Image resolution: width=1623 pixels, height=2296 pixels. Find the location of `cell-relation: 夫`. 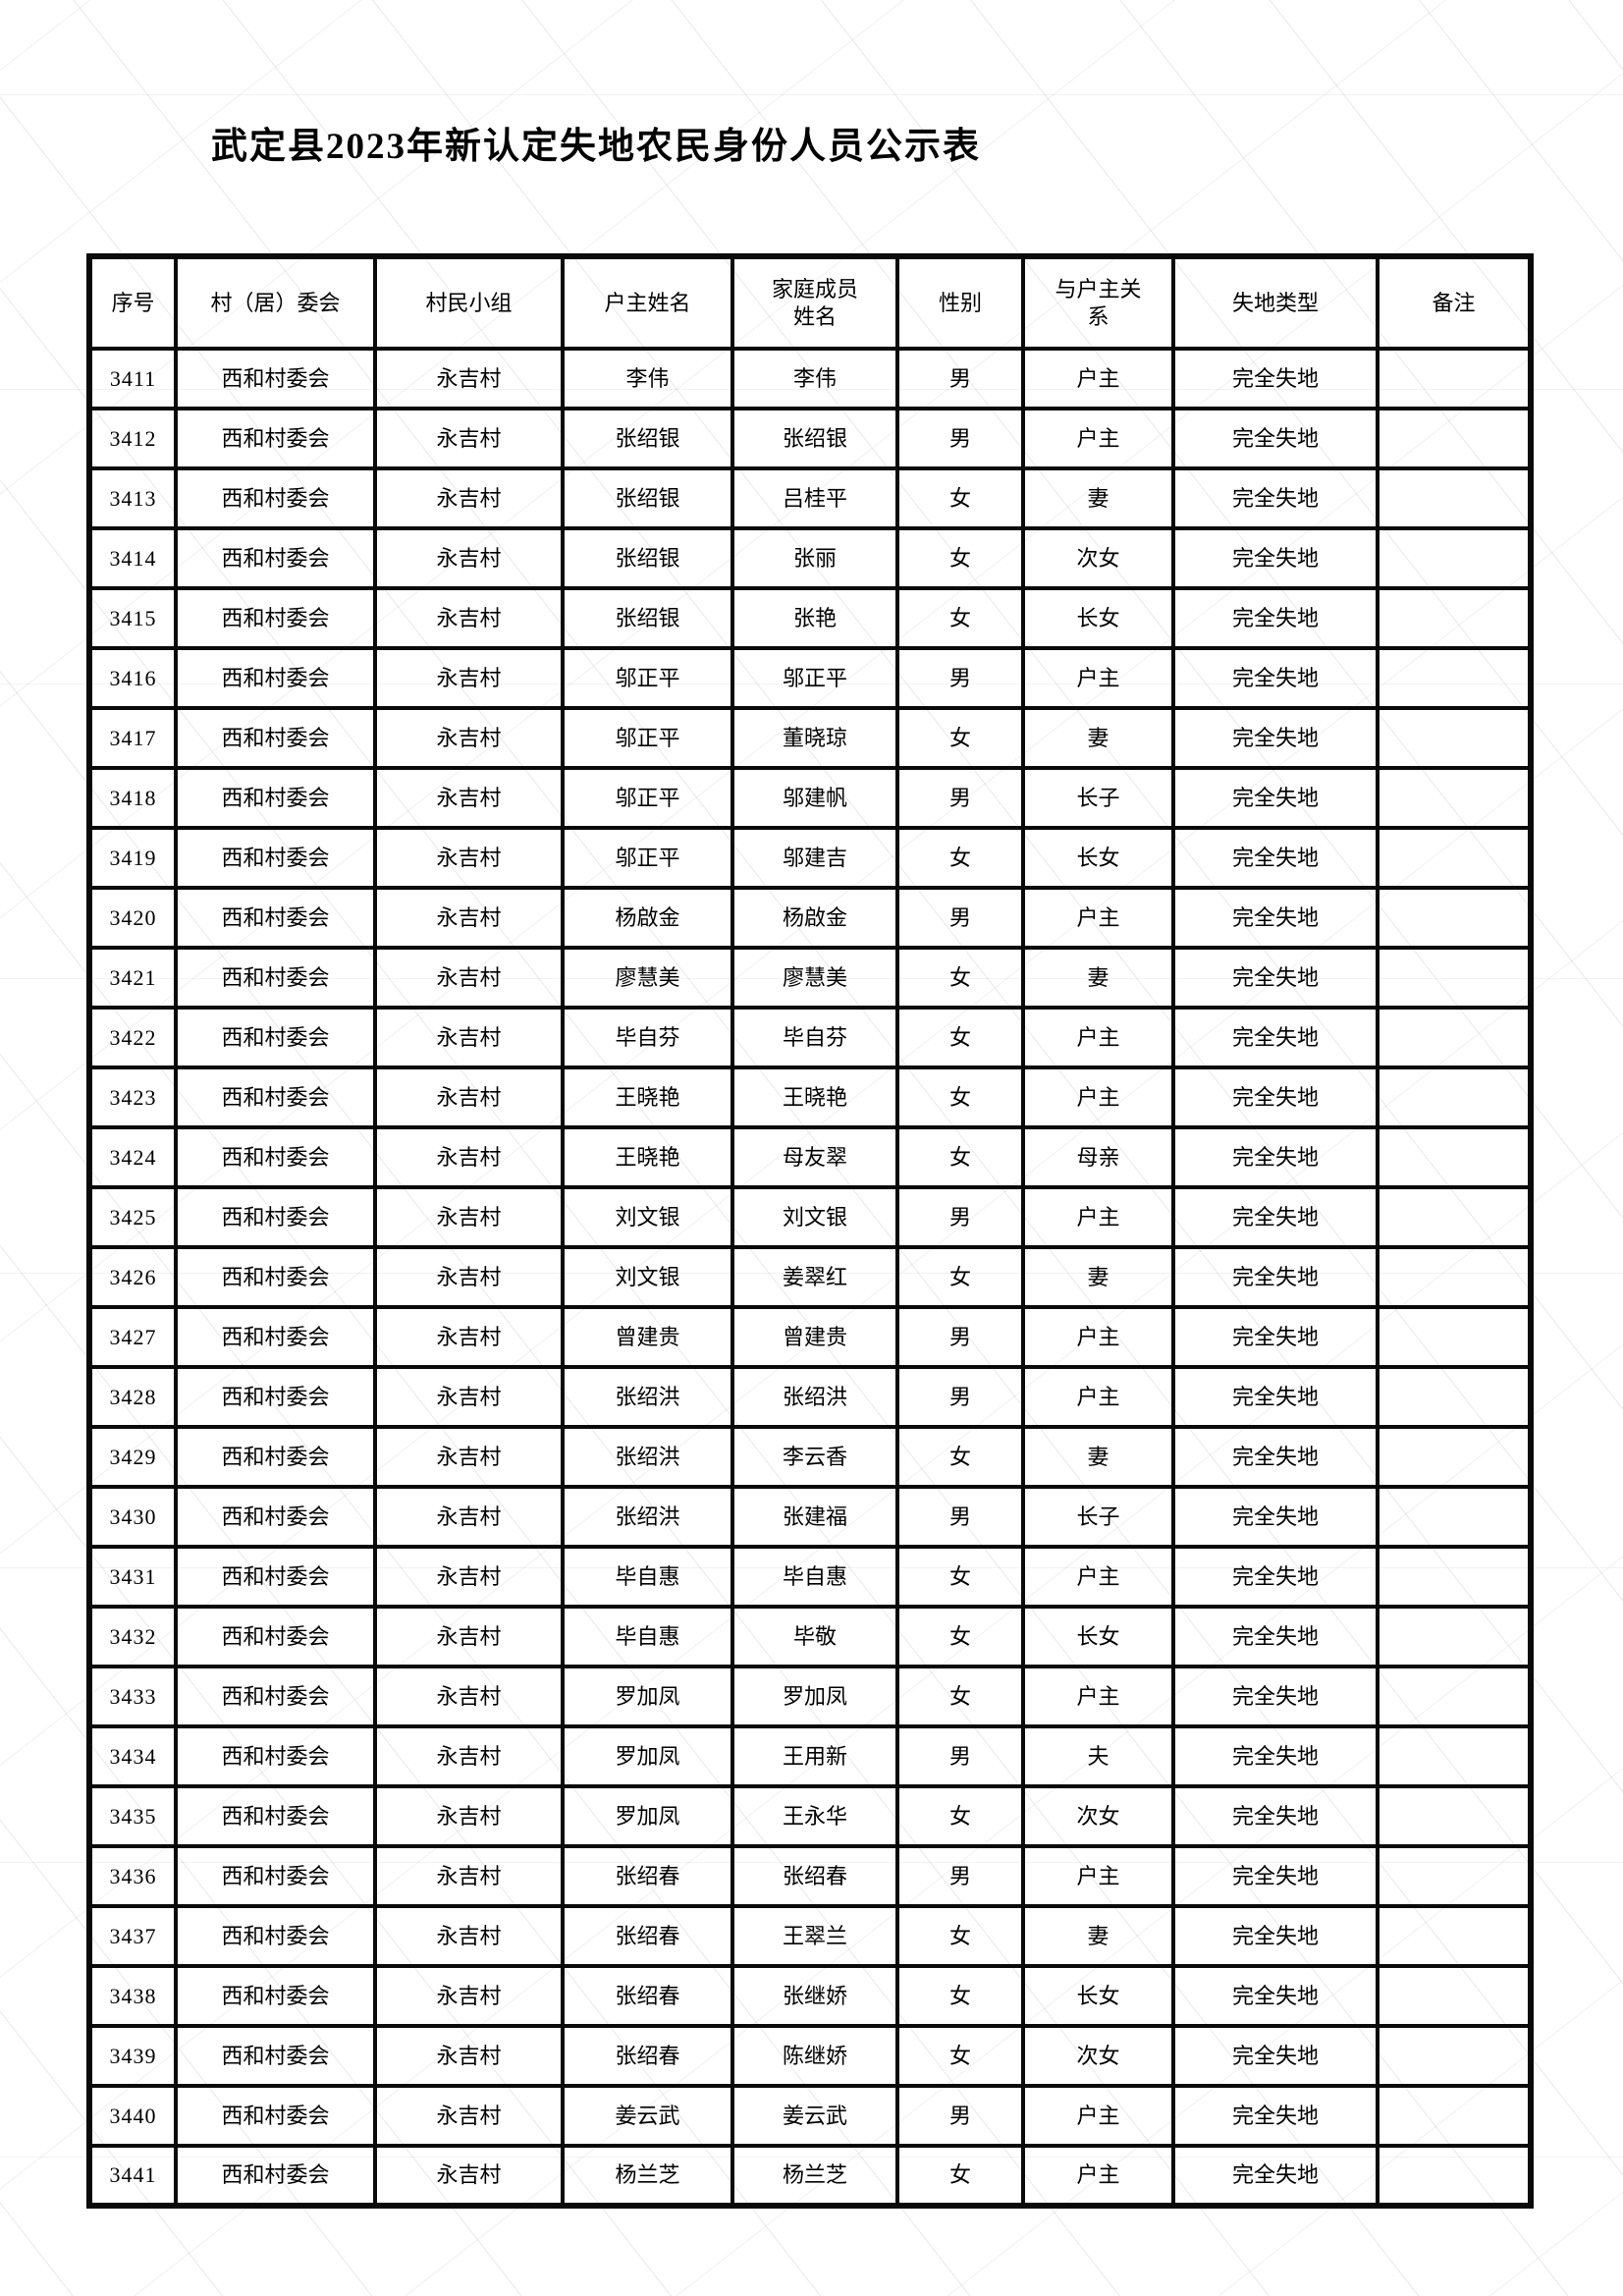

cell-relation: 夫 is located at coordinates (1098, 1756).